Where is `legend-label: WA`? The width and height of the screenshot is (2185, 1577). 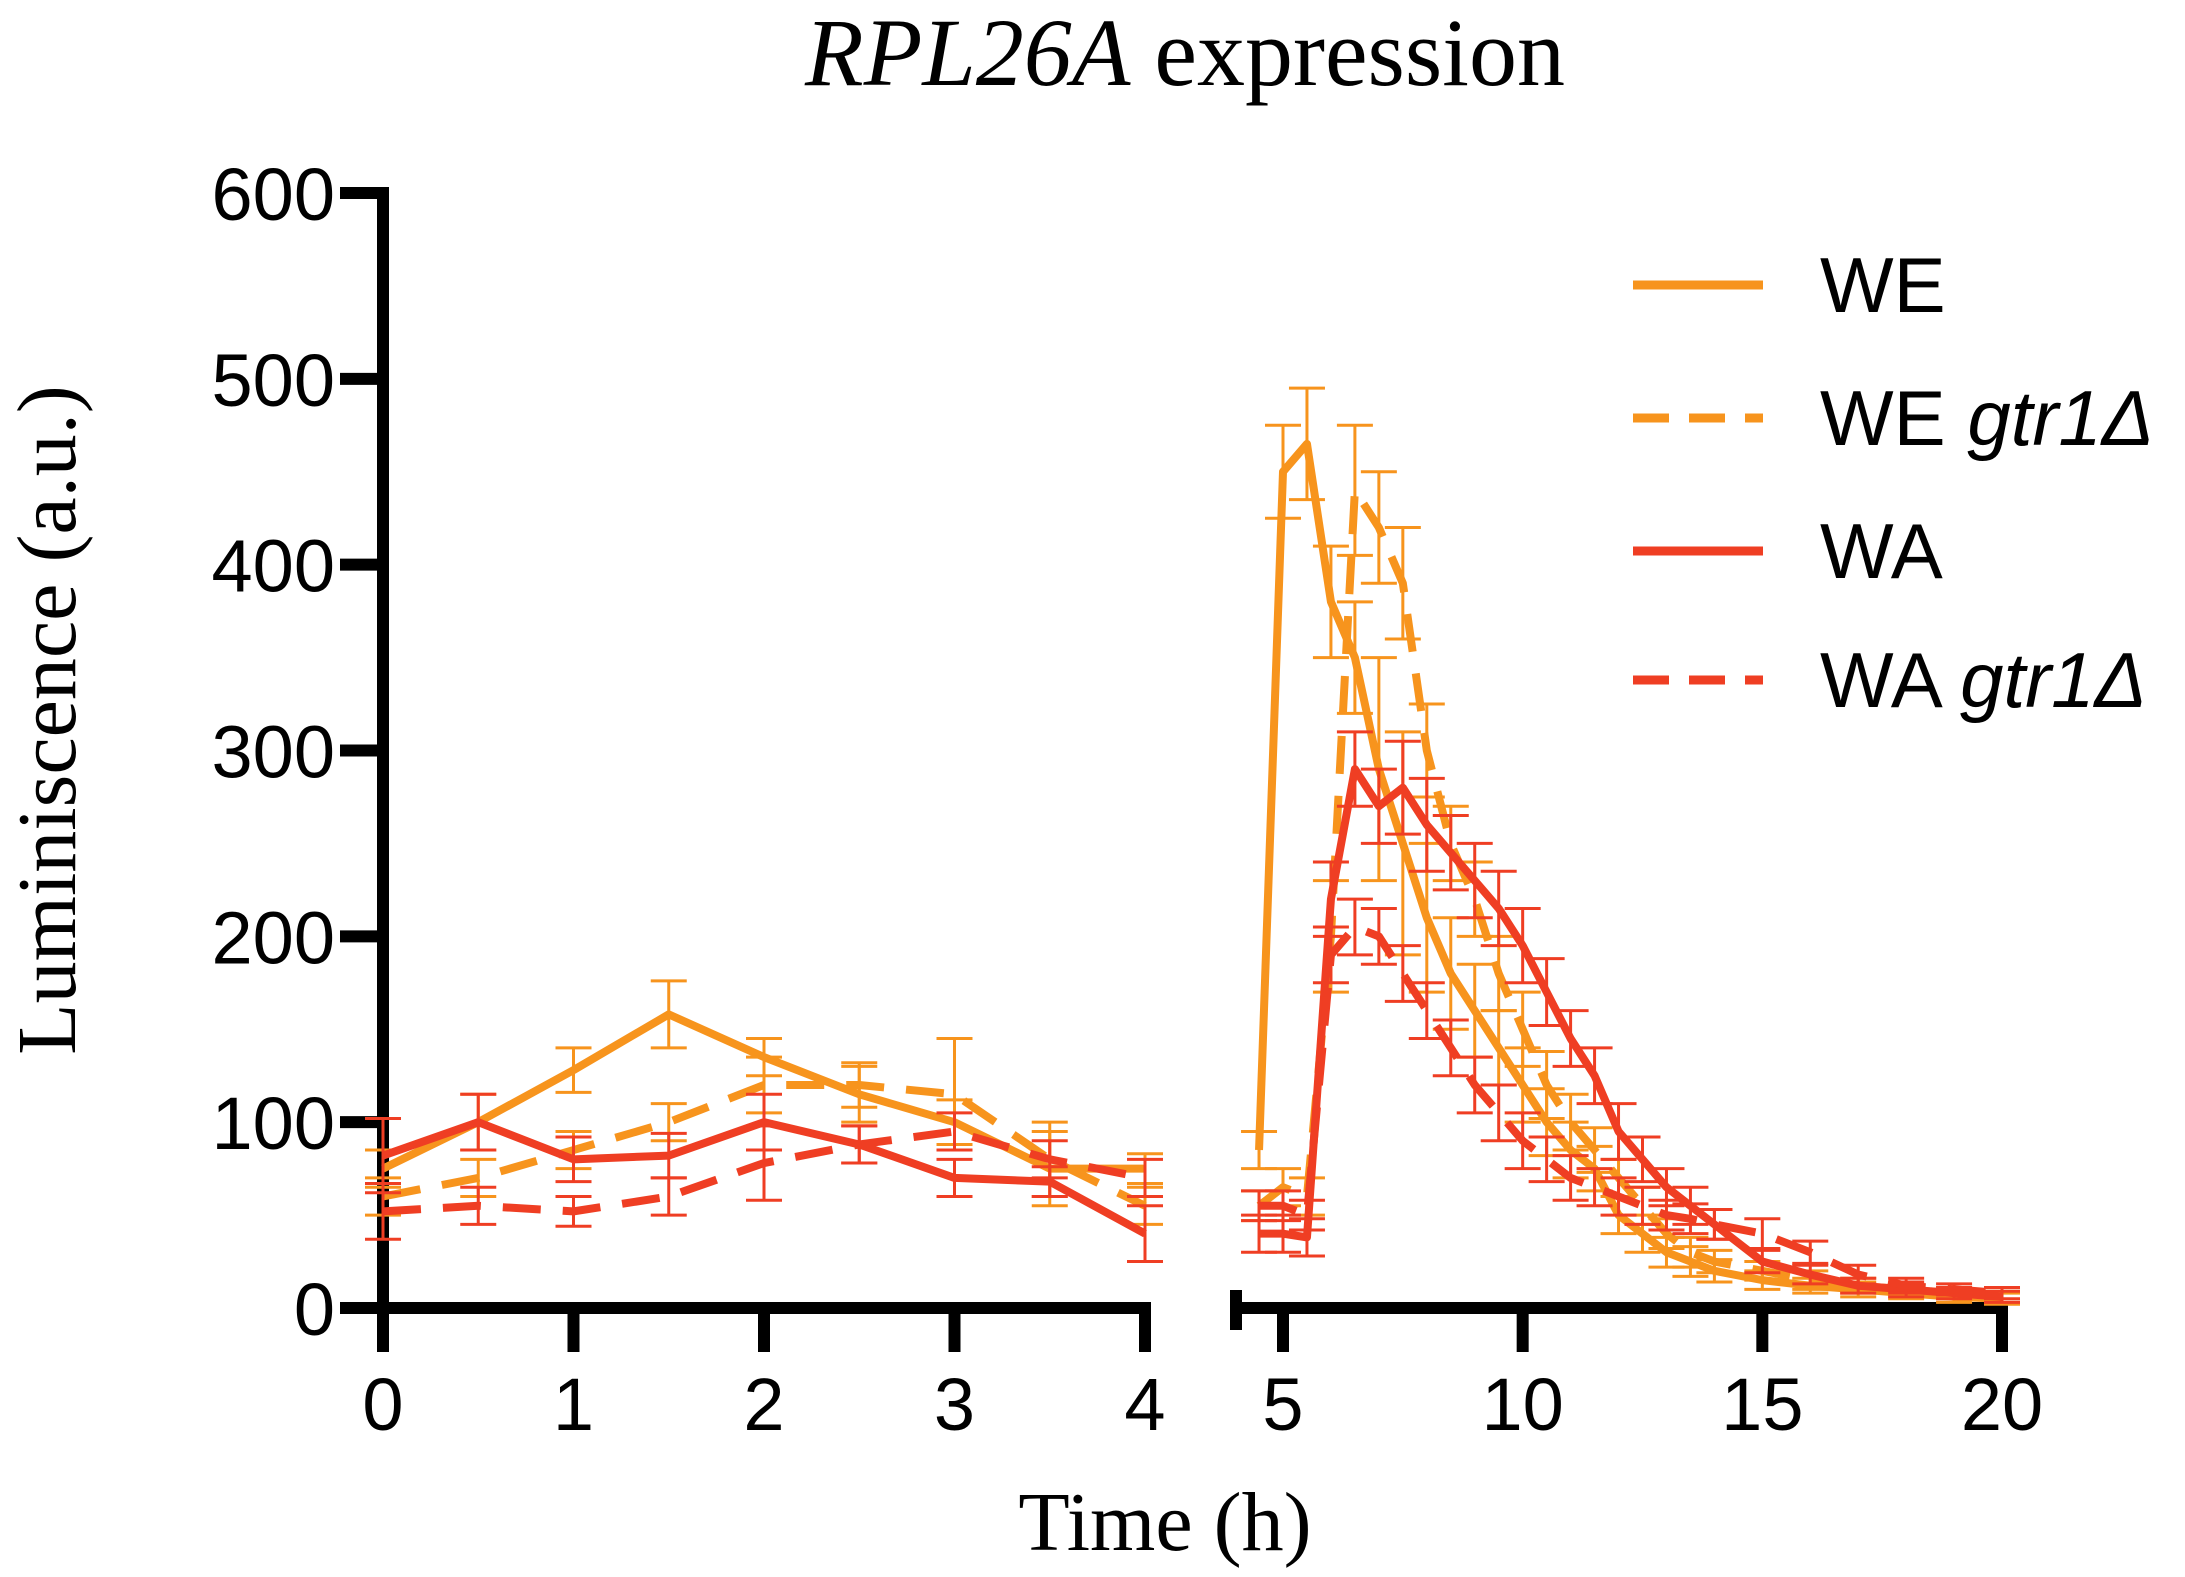 legend-label: WA is located at coordinates (1881, 551).